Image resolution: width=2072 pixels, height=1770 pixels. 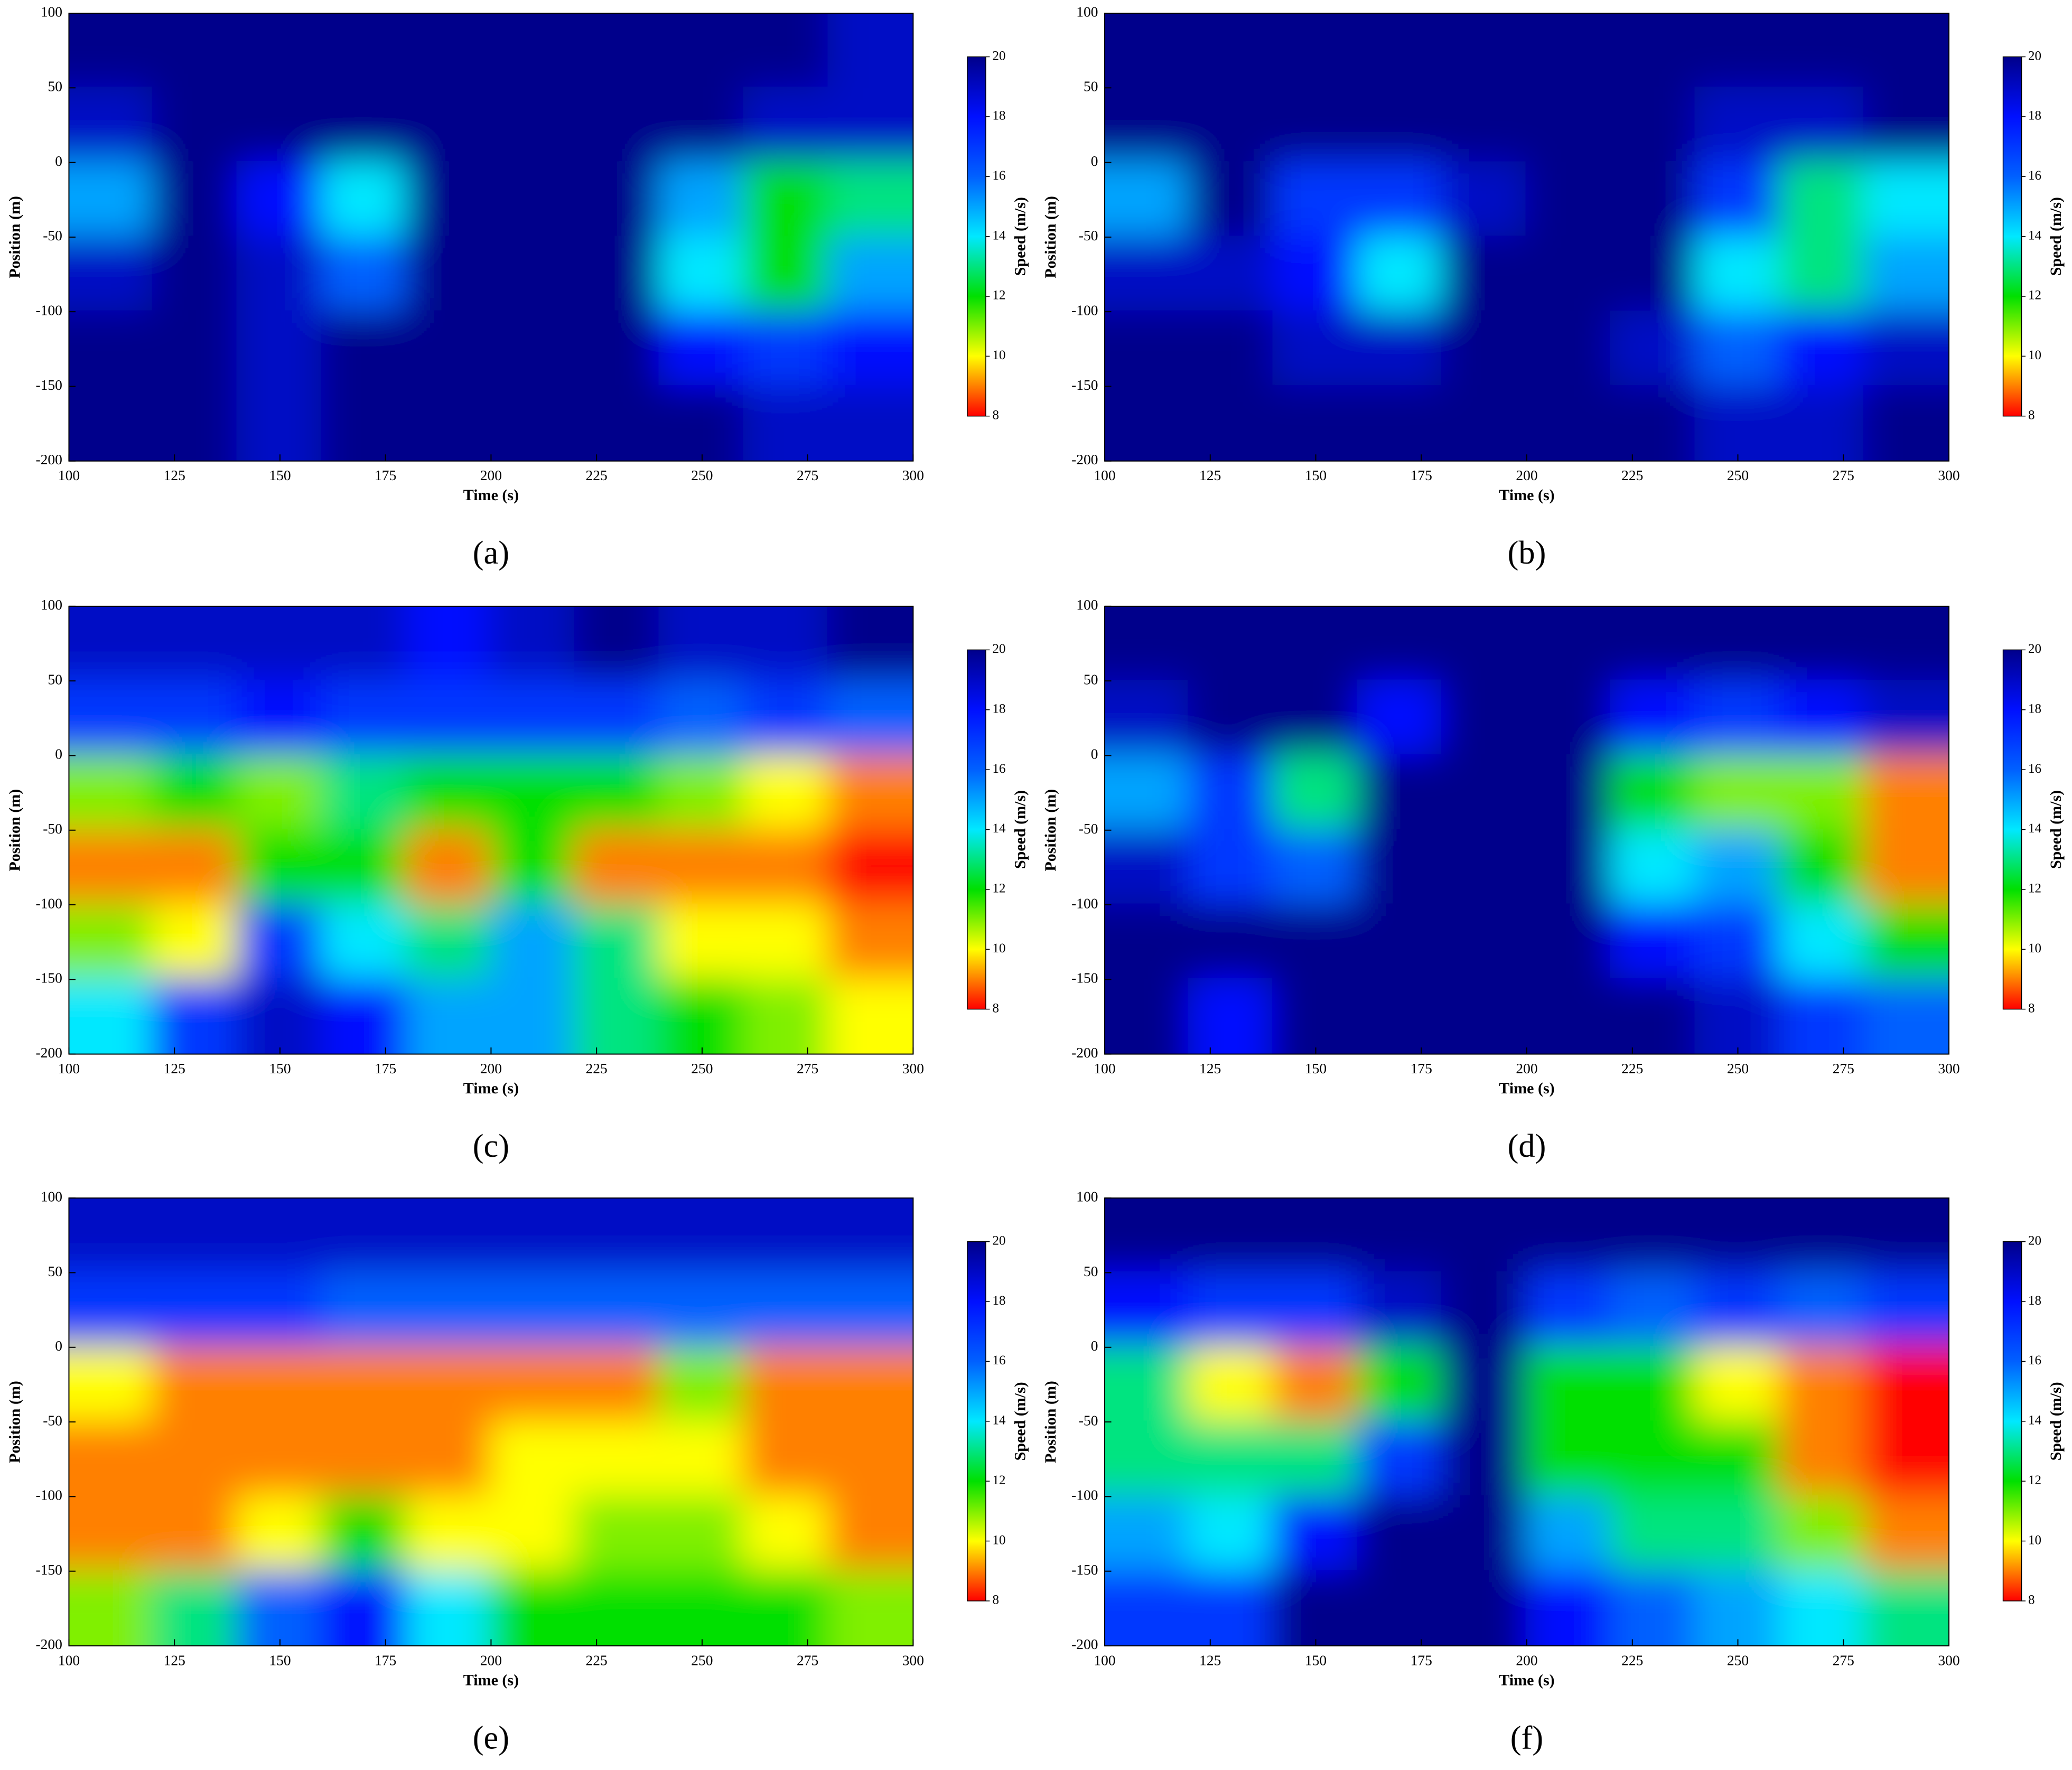 What do you see at coordinates (1526, 1680) in the screenshot?
I see `x-axis-label: Time (s)` at bounding box center [1526, 1680].